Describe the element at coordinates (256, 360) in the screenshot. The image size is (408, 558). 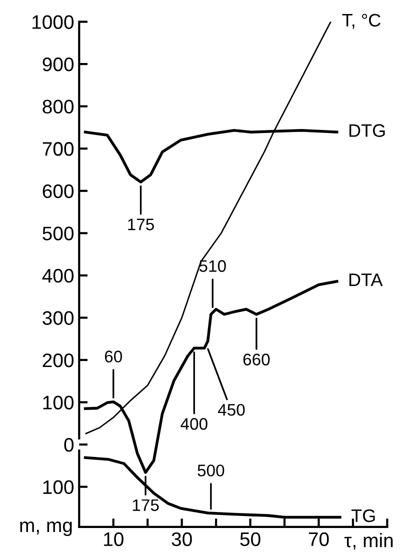
I see `annotation: 660` at that location.